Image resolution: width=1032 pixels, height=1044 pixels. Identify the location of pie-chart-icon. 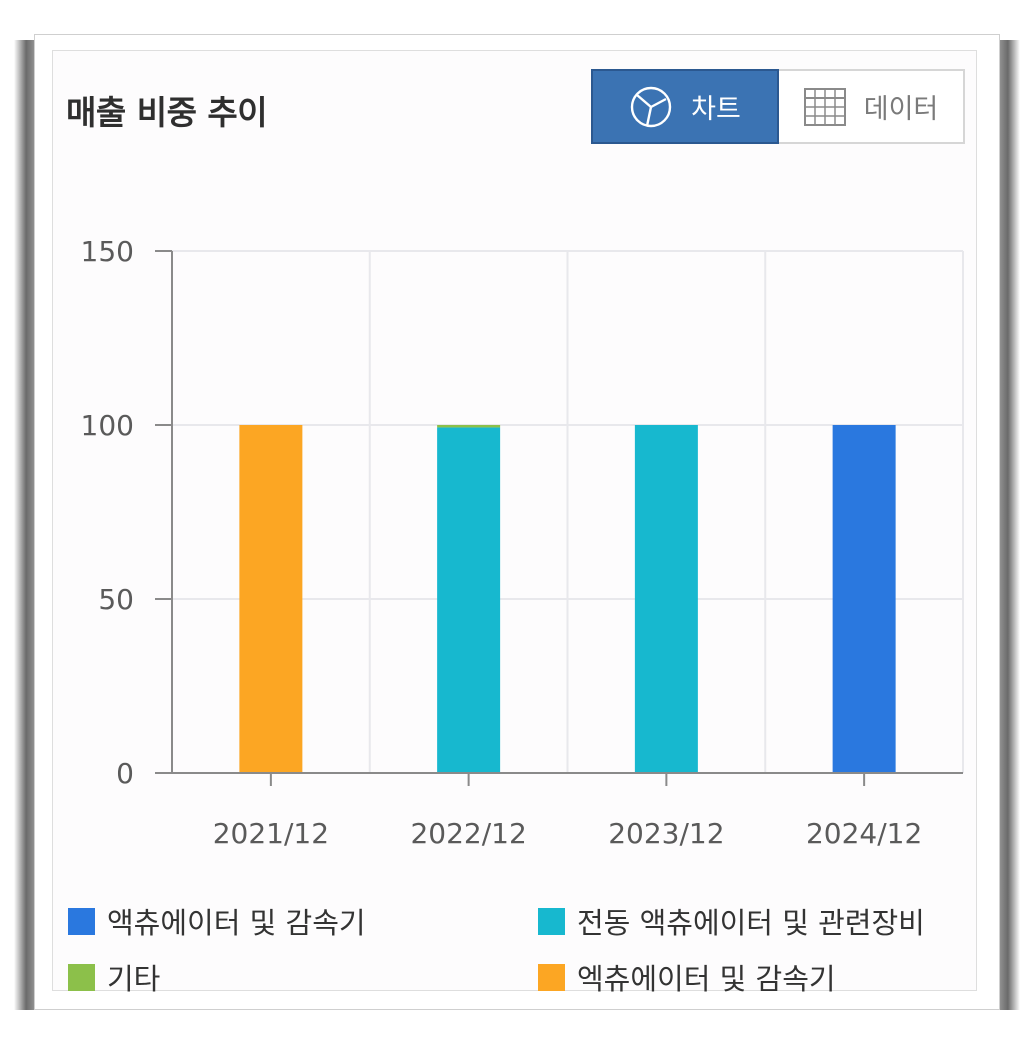
(651, 106).